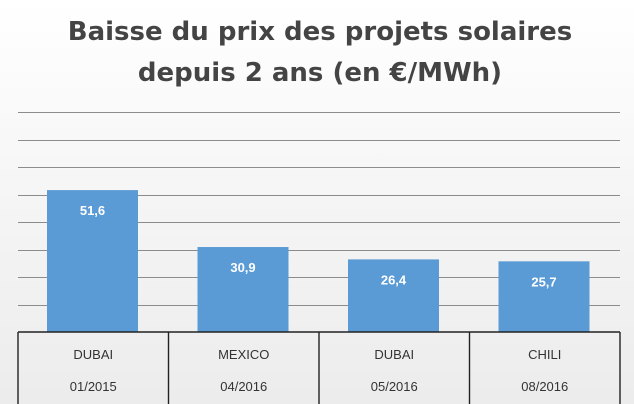 The width and height of the screenshot is (634, 404). Describe the element at coordinates (544, 386) in the screenshot. I see `x-tick-date-label: 08/2016` at that location.